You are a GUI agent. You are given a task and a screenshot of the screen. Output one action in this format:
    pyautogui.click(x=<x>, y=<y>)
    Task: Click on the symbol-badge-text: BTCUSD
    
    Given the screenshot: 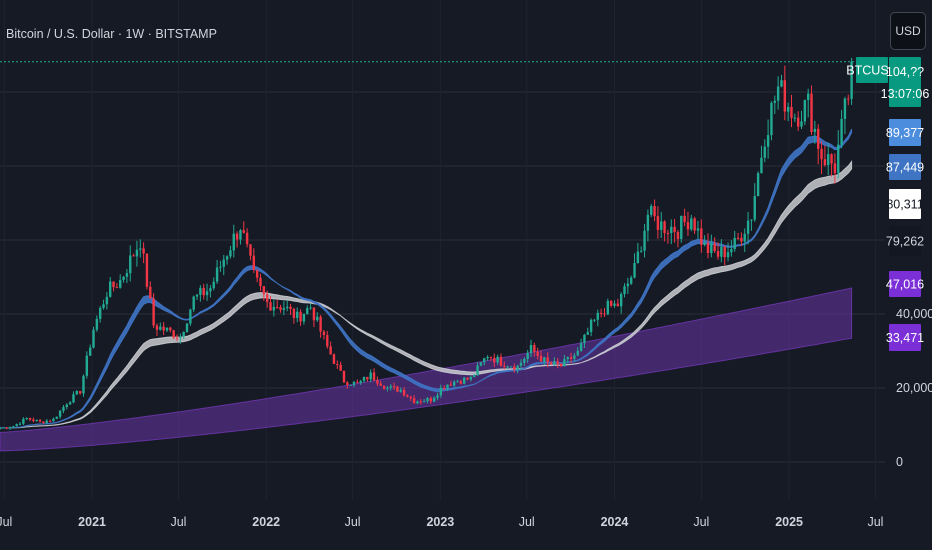 What is the action you would take?
    pyautogui.click(x=871, y=71)
    